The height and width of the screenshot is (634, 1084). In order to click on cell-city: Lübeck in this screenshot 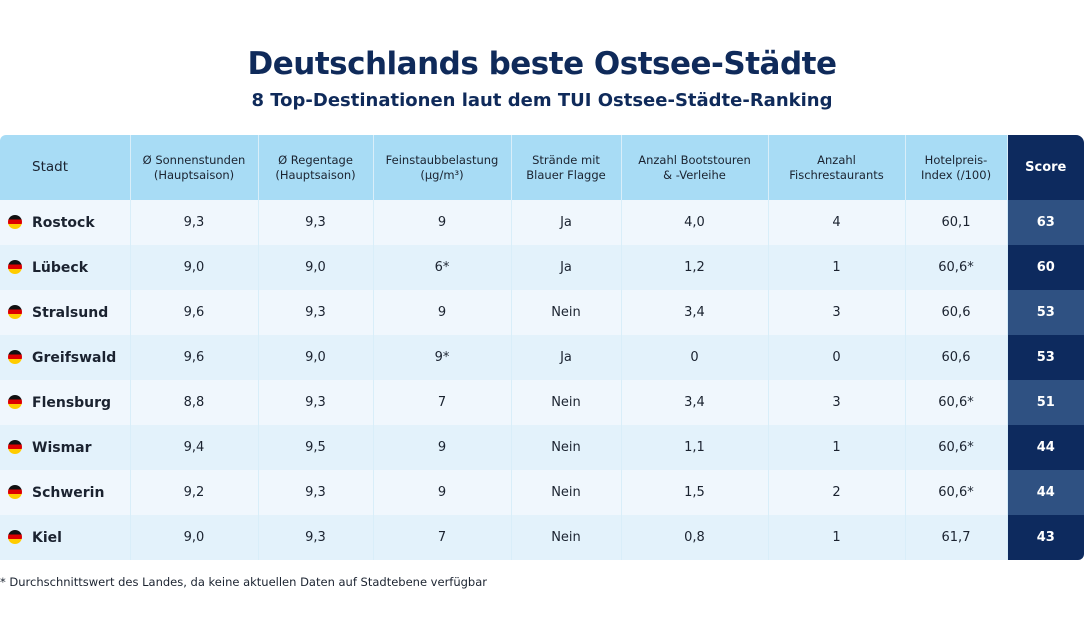, I will do `click(65, 267)`.